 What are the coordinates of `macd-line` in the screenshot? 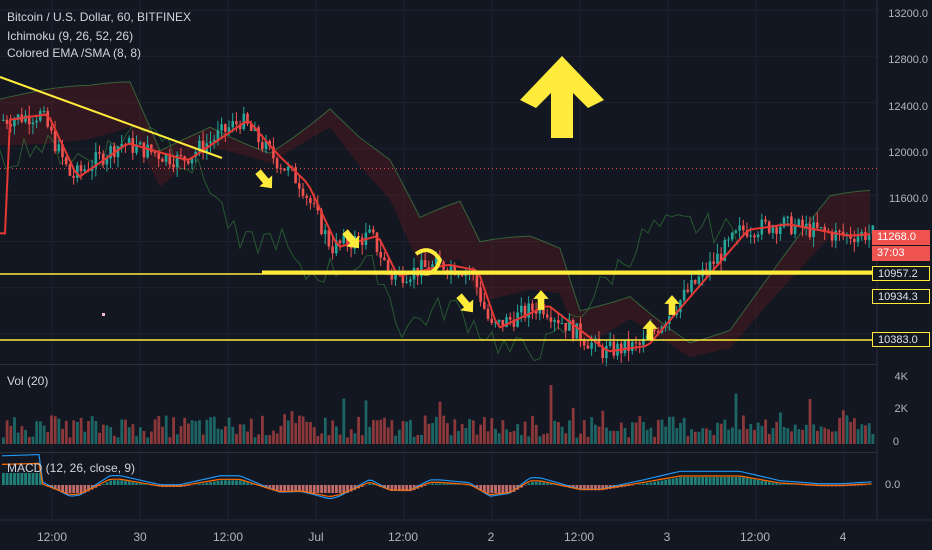 It's located at (436, 476).